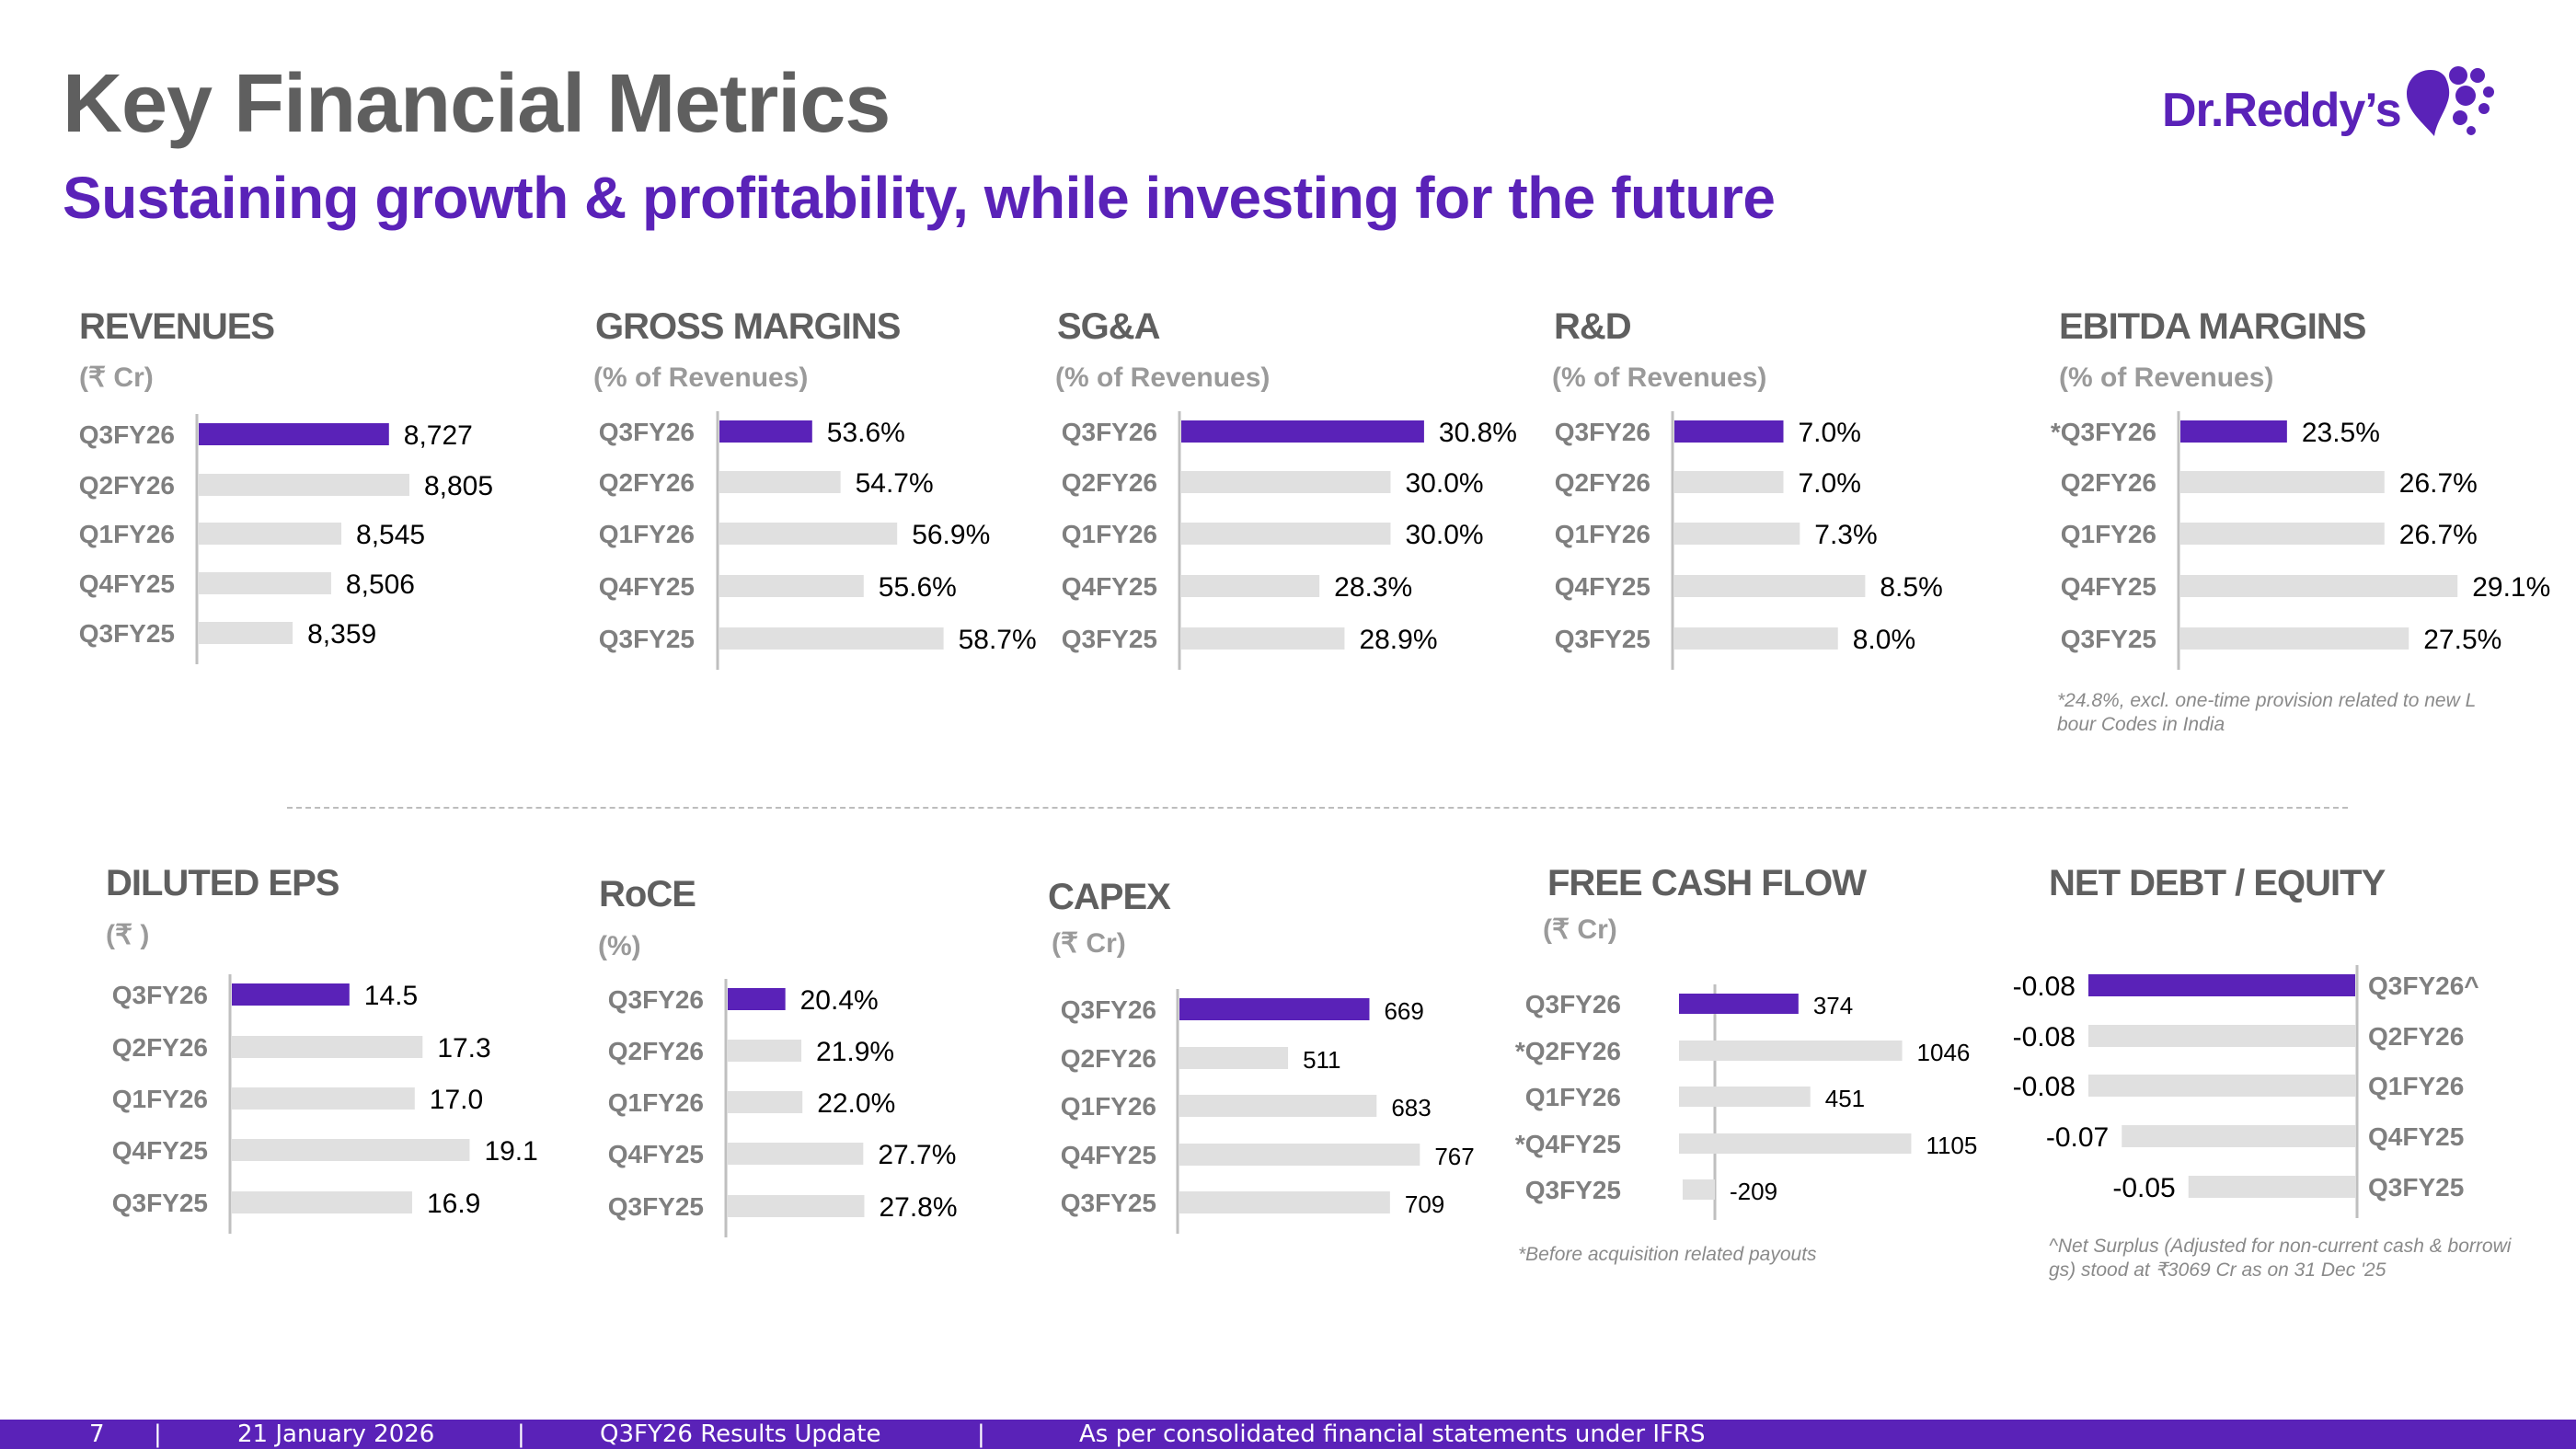 Image resolution: width=2576 pixels, height=1449 pixels. What do you see at coordinates (647, 894) in the screenshot?
I see `chart-title: RoCE` at bounding box center [647, 894].